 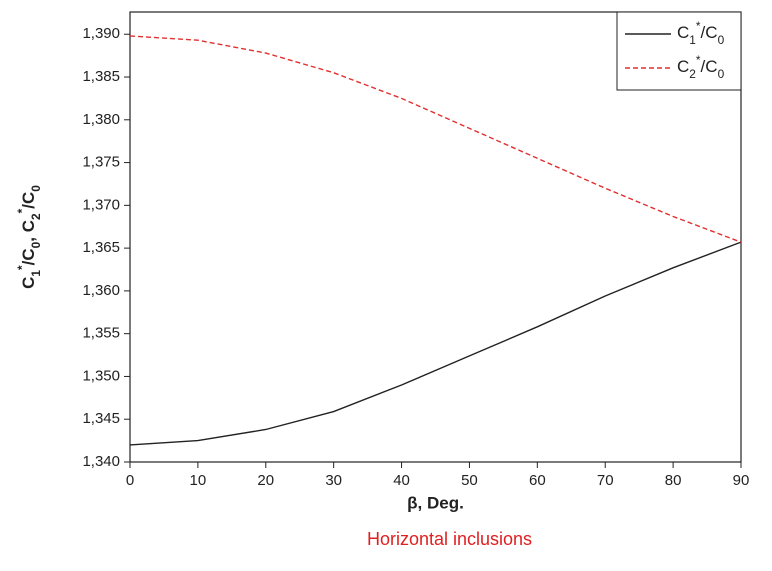 I want to click on x-tick-label: 20, so click(x=265, y=480).